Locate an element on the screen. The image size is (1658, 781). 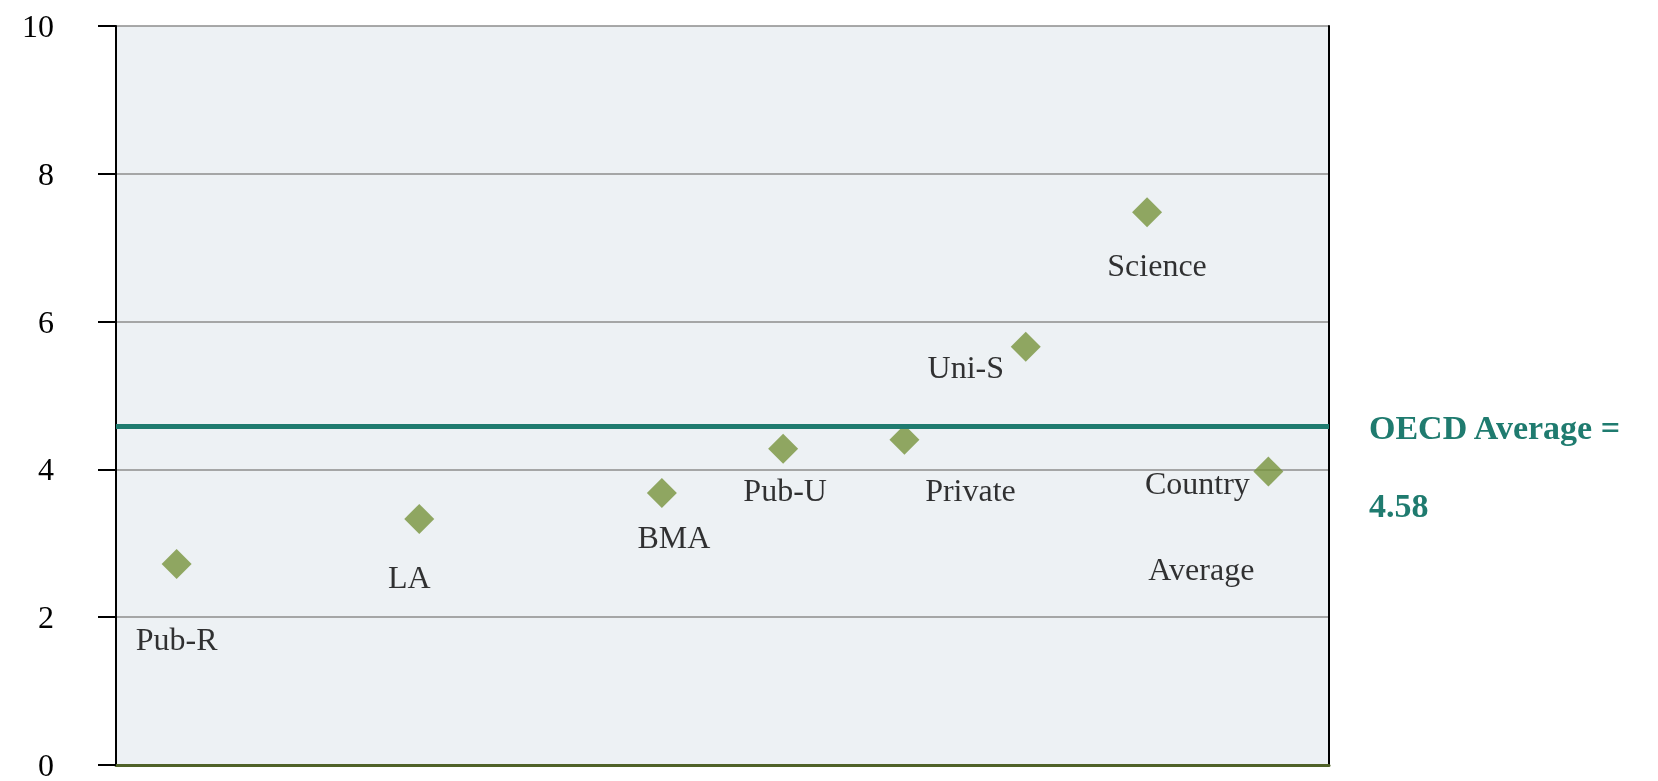
series-label: Uni-S is located at coordinates (965, 366).